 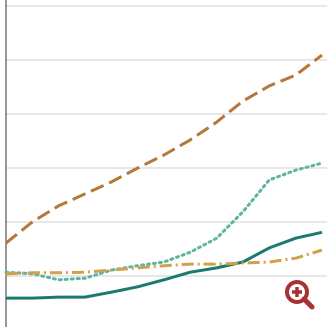 I want to click on series-line, so click(x=164, y=262).